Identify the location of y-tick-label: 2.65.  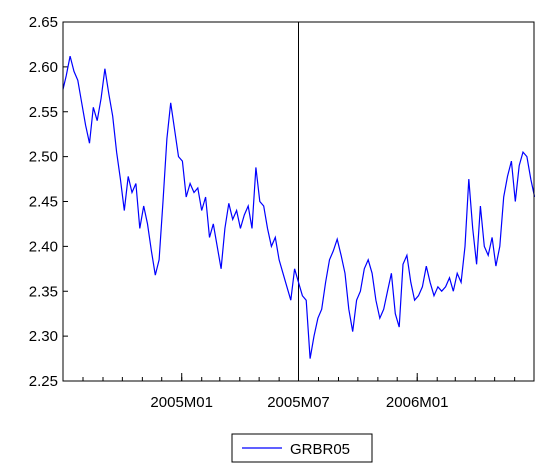
(43, 22).